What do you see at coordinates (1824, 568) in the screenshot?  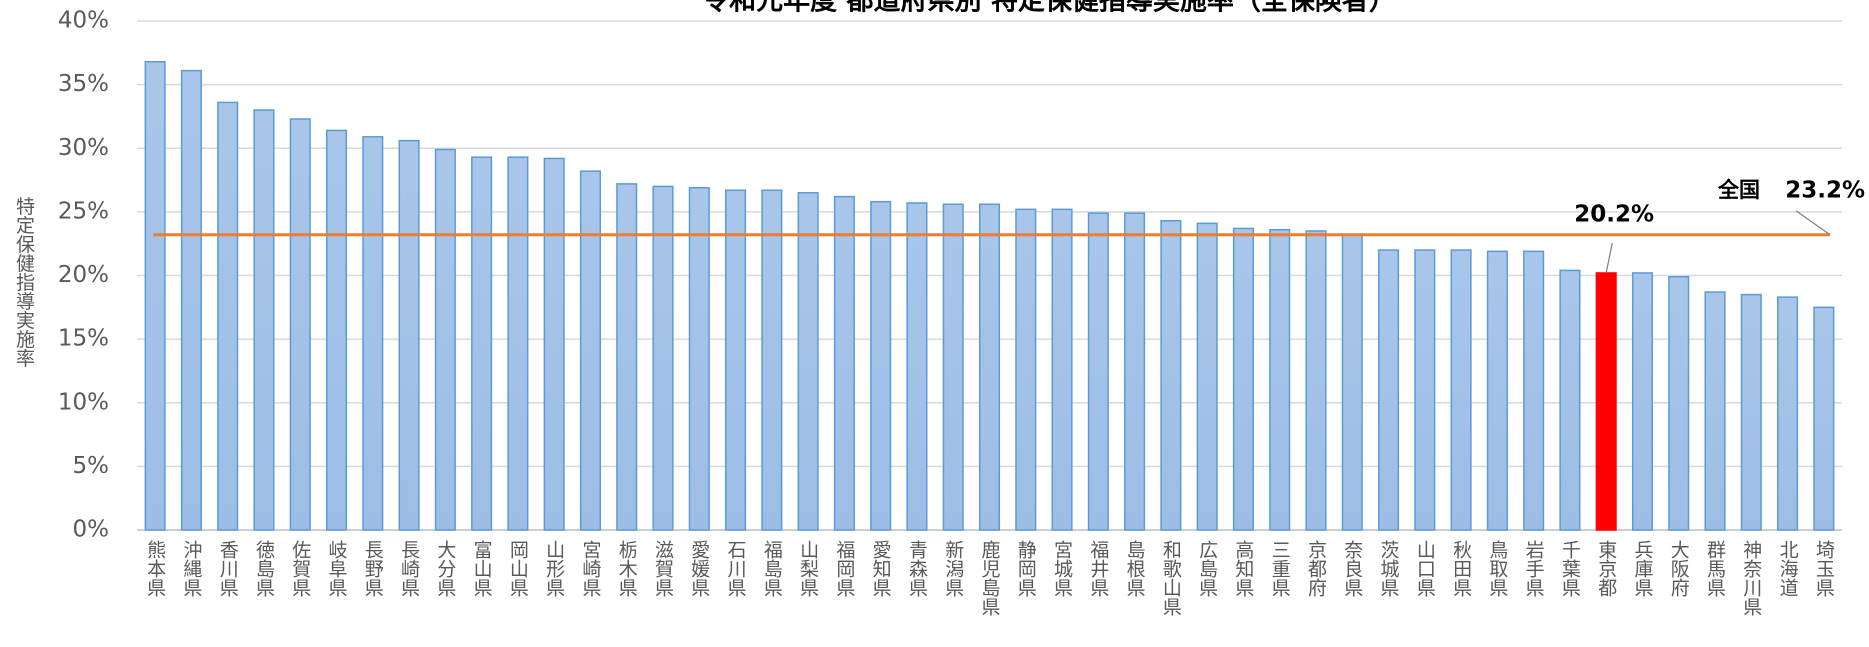 I see `x-tick-label: 埼玉県` at bounding box center [1824, 568].